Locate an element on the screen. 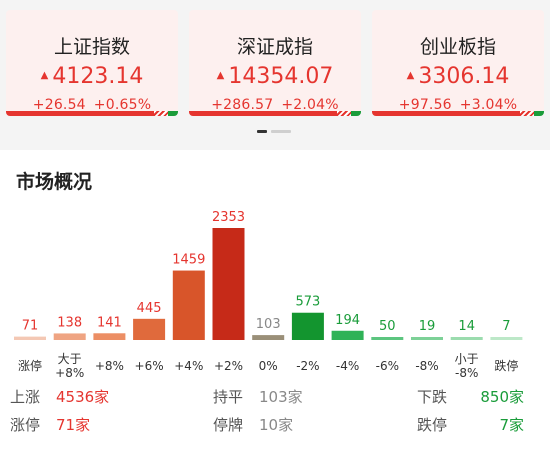 The image size is (550, 450). bar-value-label: 573 is located at coordinates (307, 302).